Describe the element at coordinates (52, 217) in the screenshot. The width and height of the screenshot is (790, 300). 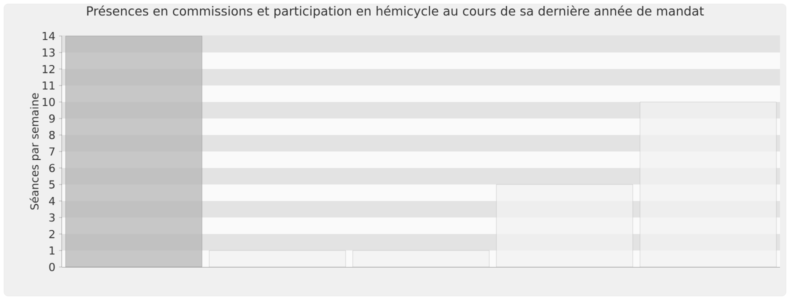
I see `y-tick-label: 3` at that location.